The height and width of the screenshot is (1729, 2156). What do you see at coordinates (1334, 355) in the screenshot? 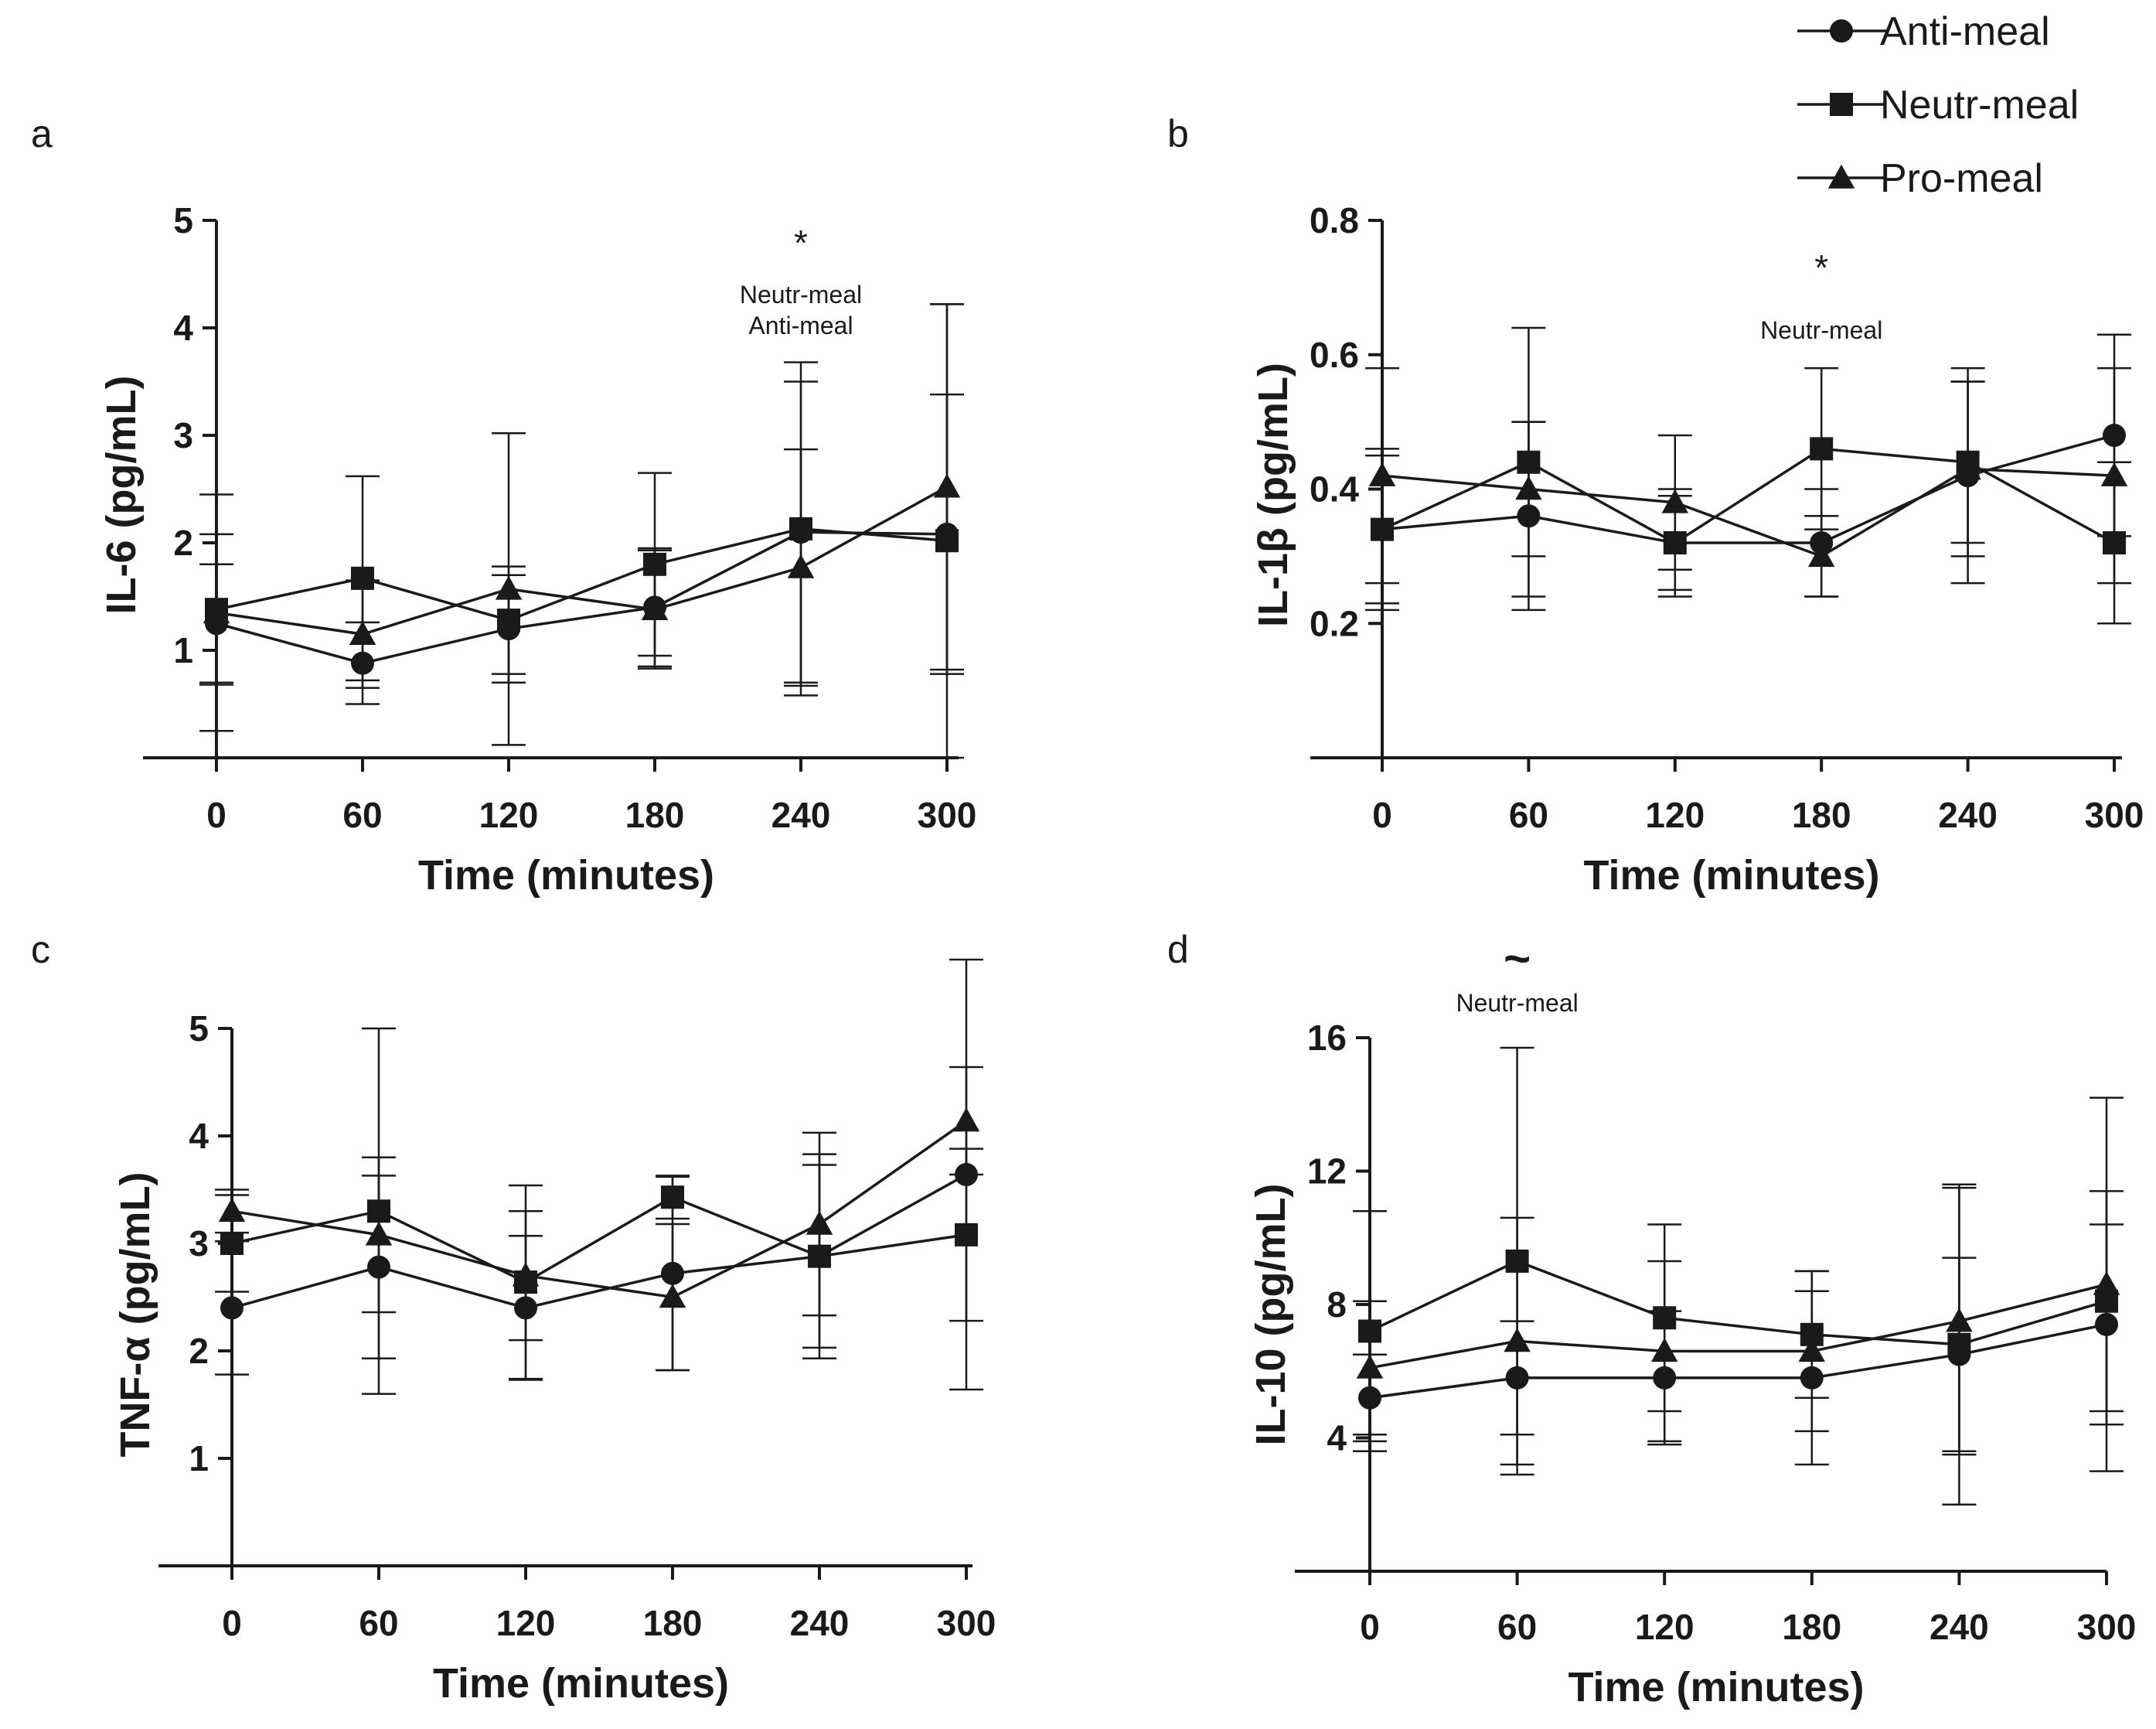
I see `y-tick-label: 0.6` at bounding box center [1334, 355].